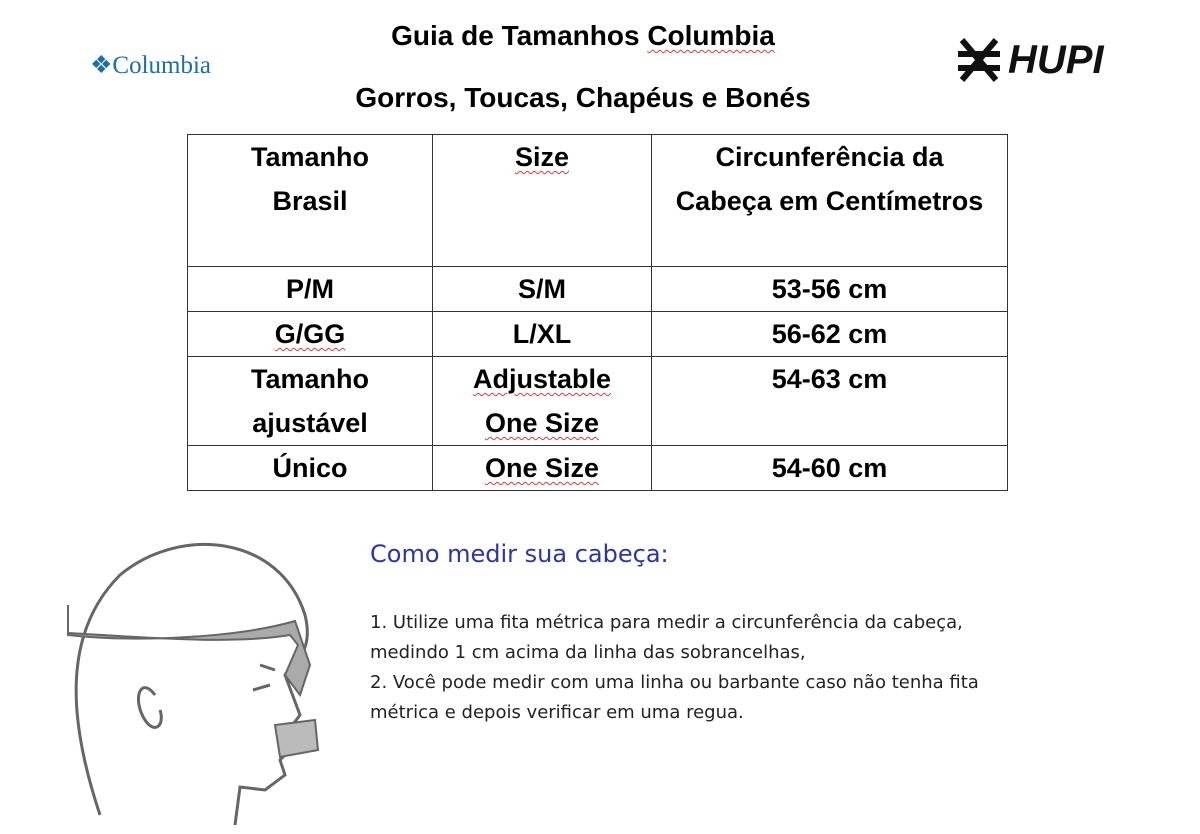 Image resolution: width=1200 pixels, height=834 pixels. Describe the element at coordinates (519, 554) in the screenshot. I see `instructions-heading: Como medir sua cabeça:` at that location.